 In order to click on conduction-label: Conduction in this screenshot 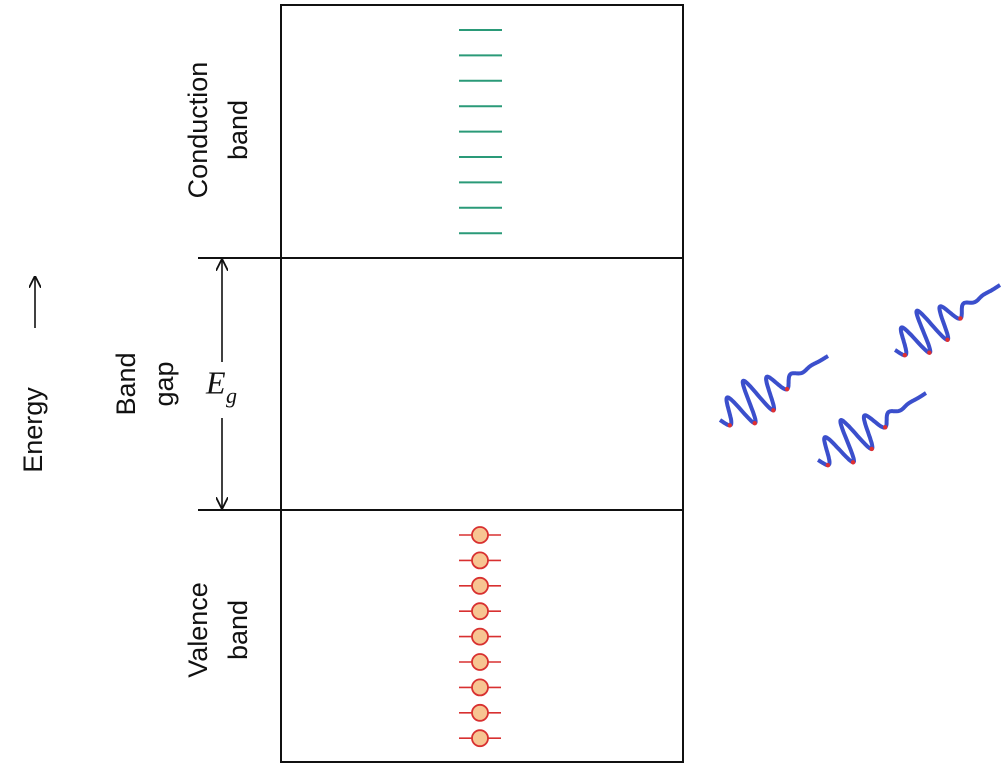, I will do `click(198, 130)`.